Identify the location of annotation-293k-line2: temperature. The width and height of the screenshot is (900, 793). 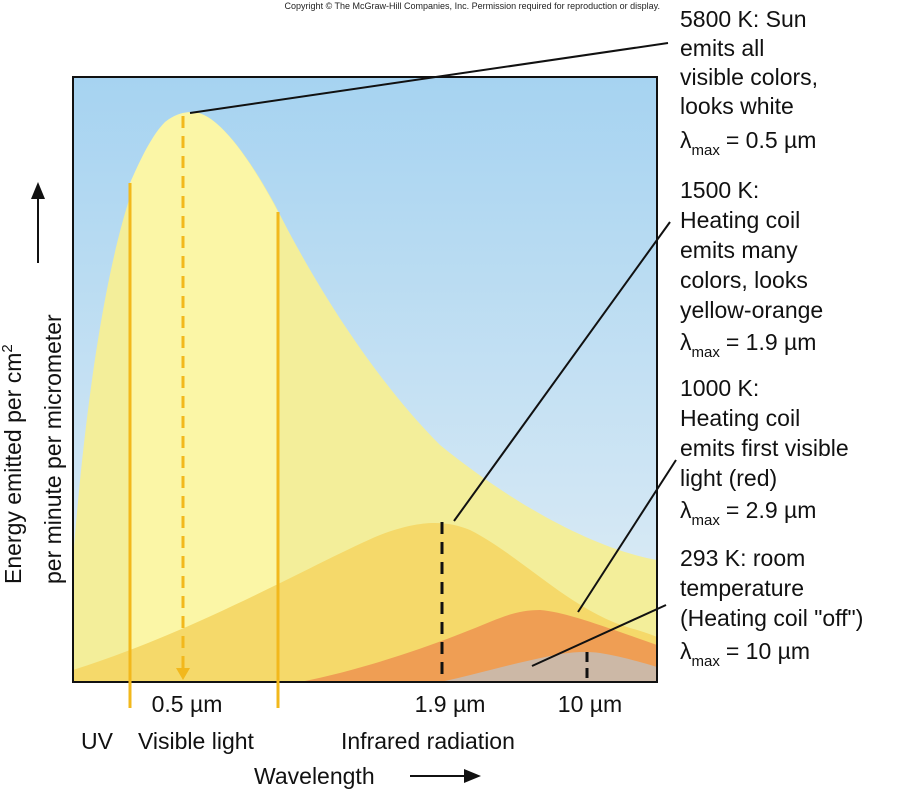
(742, 588).